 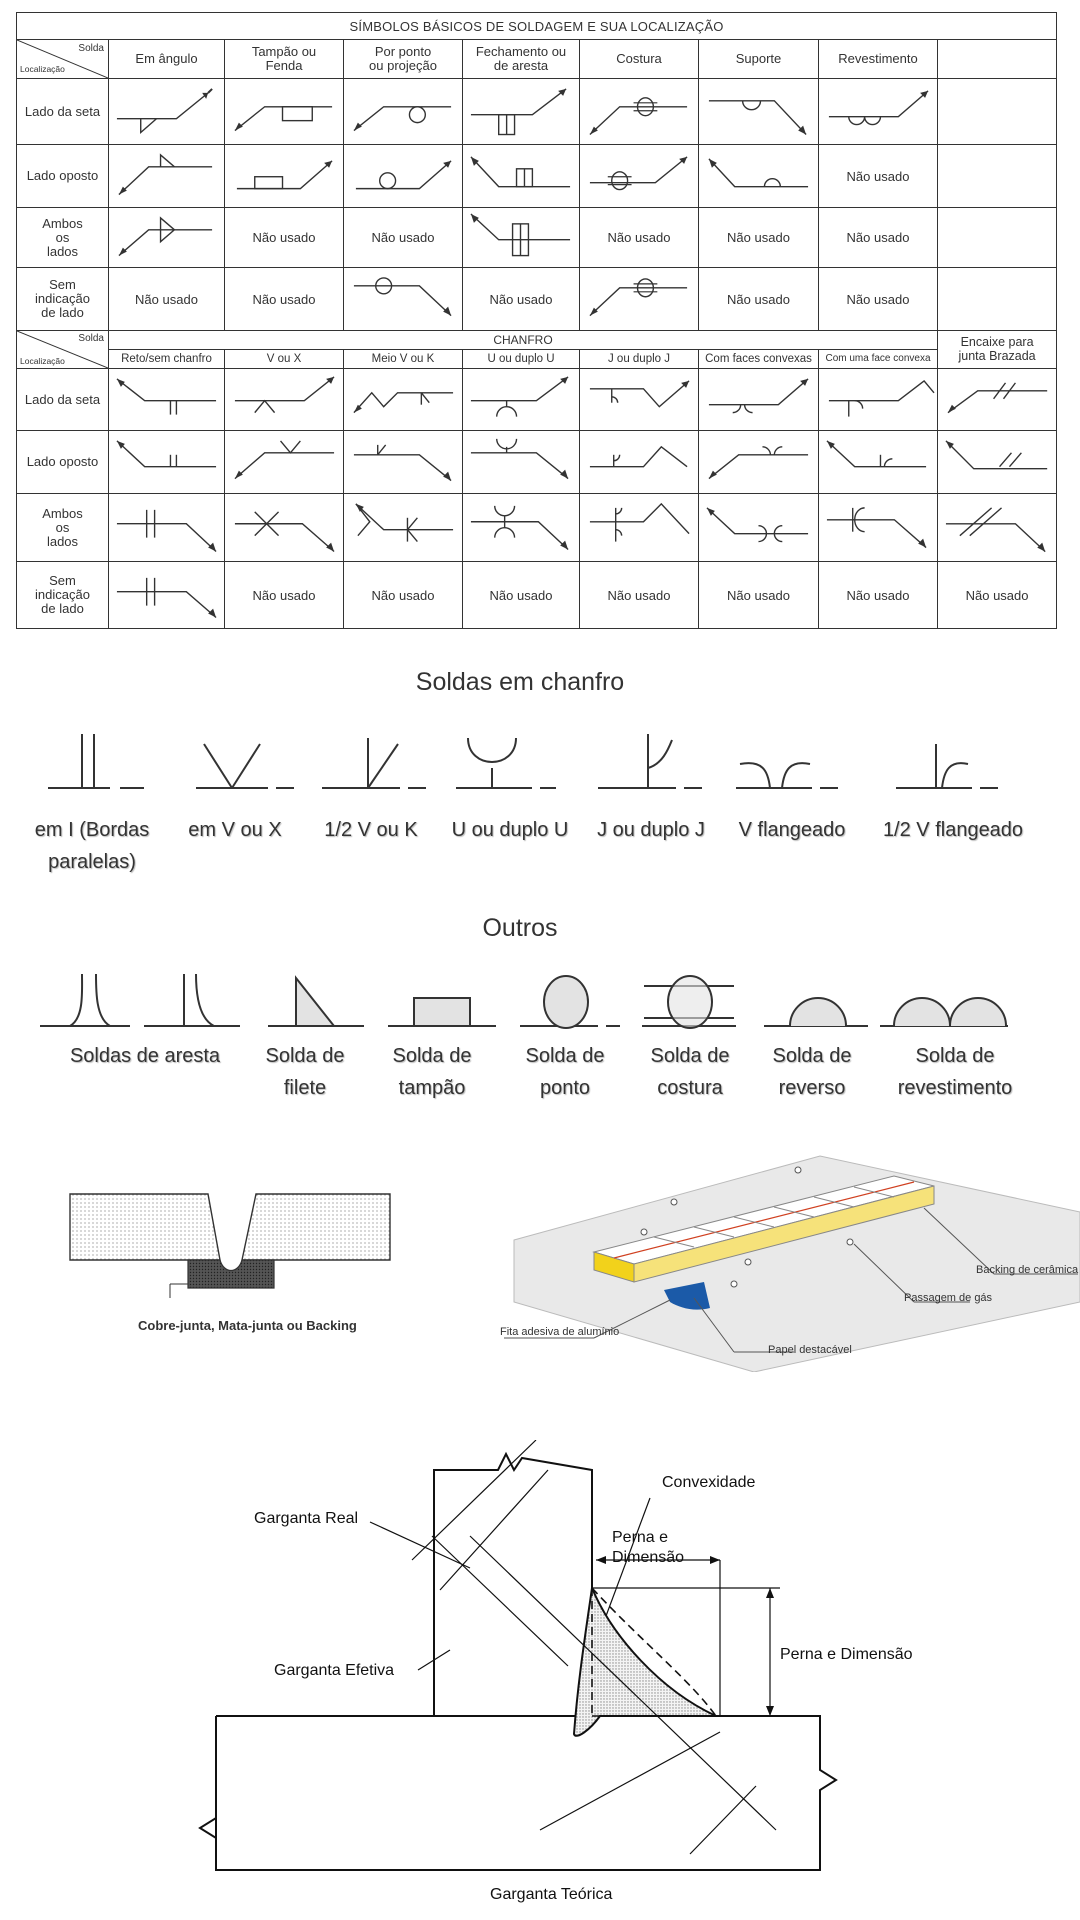 I want to click on outros-symbols, so click(x=524, y=1001).